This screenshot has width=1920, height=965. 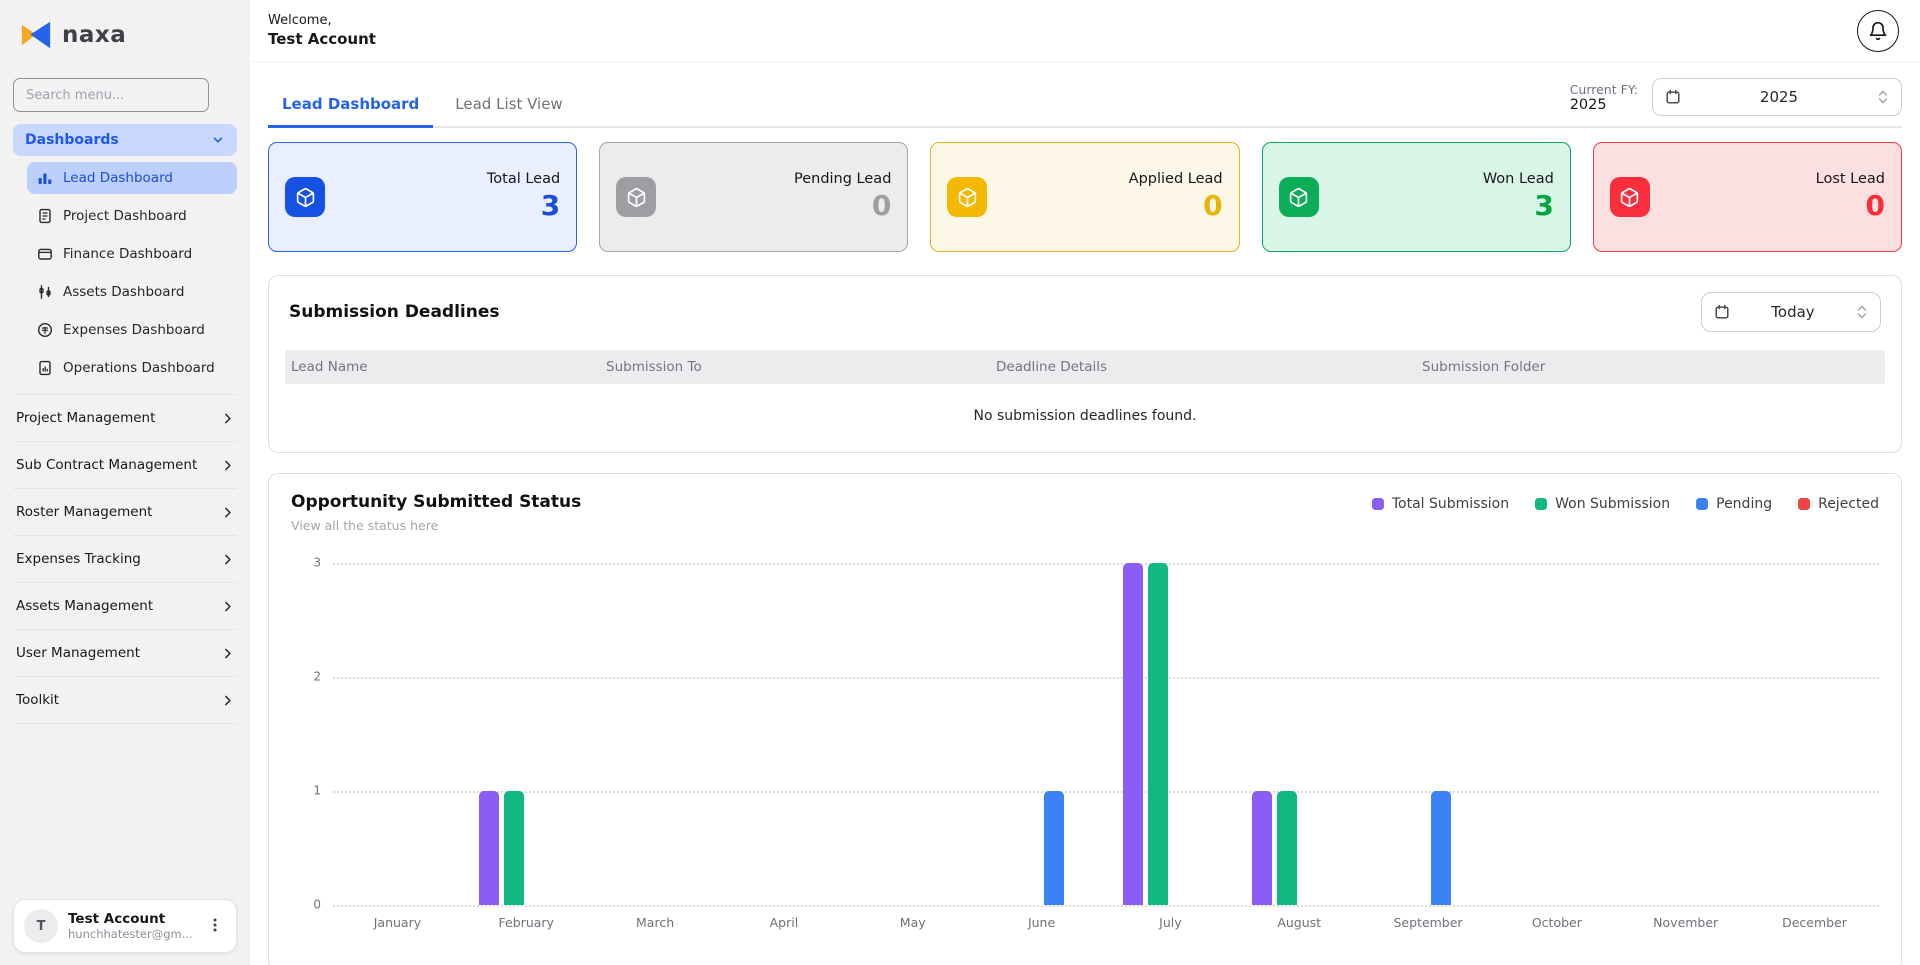 I want to click on user-menu-button, so click(x=215, y=926).